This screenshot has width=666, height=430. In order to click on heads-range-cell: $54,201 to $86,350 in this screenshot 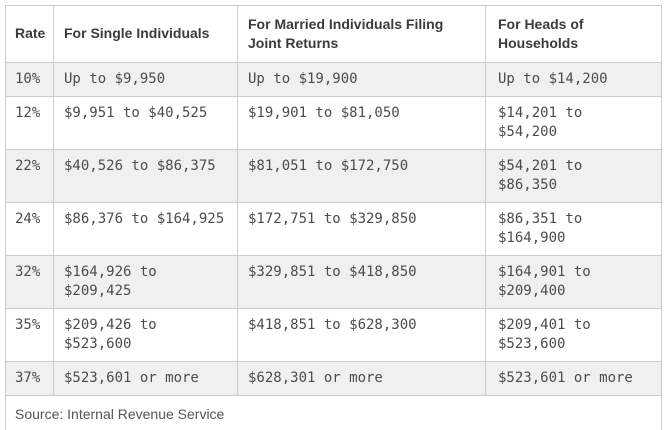, I will do `click(573, 175)`.